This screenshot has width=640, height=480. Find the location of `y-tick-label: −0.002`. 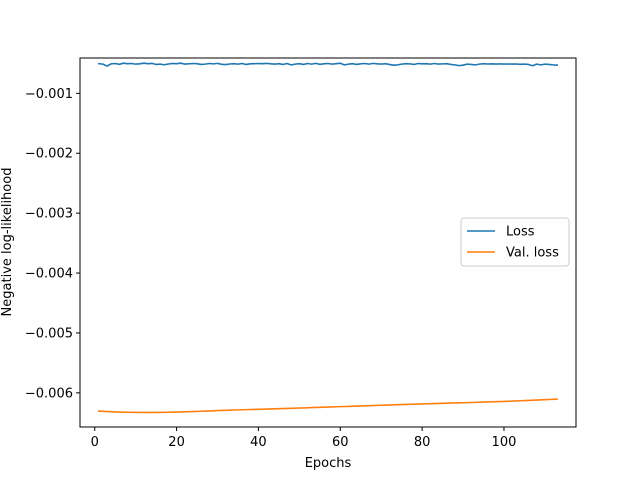

y-tick-label: −0.002 is located at coordinates (49, 154).